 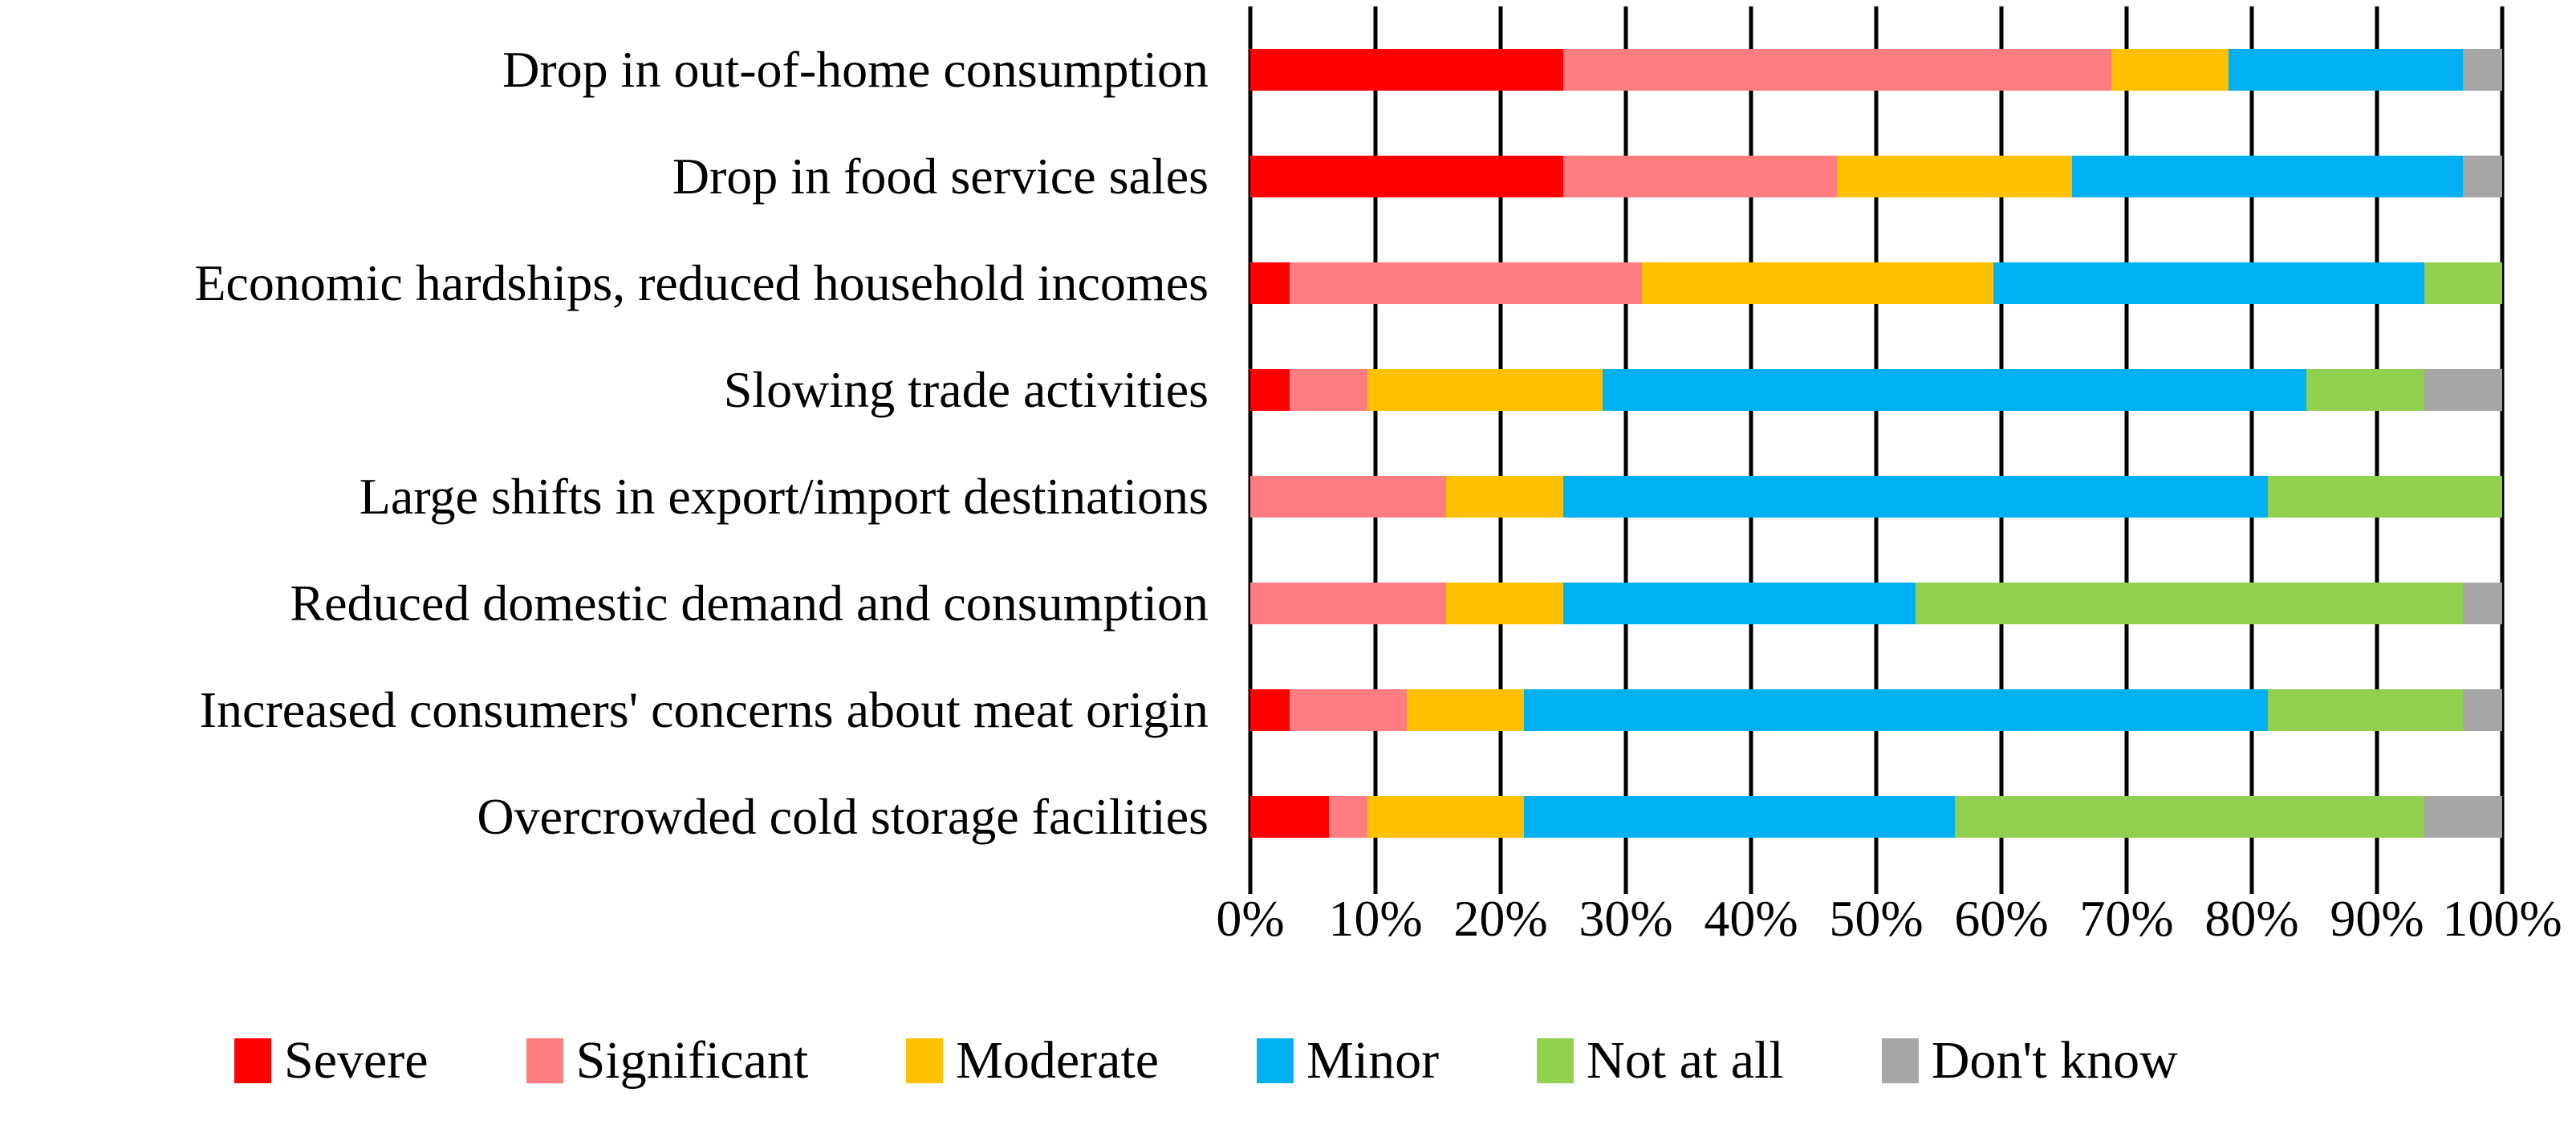 What do you see at coordinates (1751, 918) in the screenshot?
I see `x-axis-tick-label: 40%` at bounding box center [1751, 918].